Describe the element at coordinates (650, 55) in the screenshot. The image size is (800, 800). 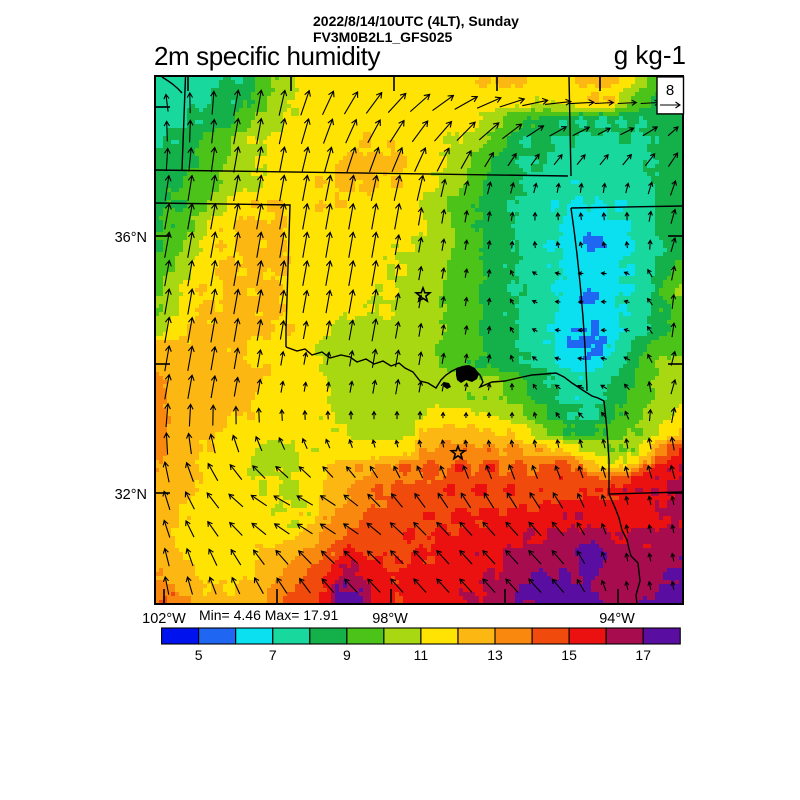
I see `svg-text: g kg-1` at that location.